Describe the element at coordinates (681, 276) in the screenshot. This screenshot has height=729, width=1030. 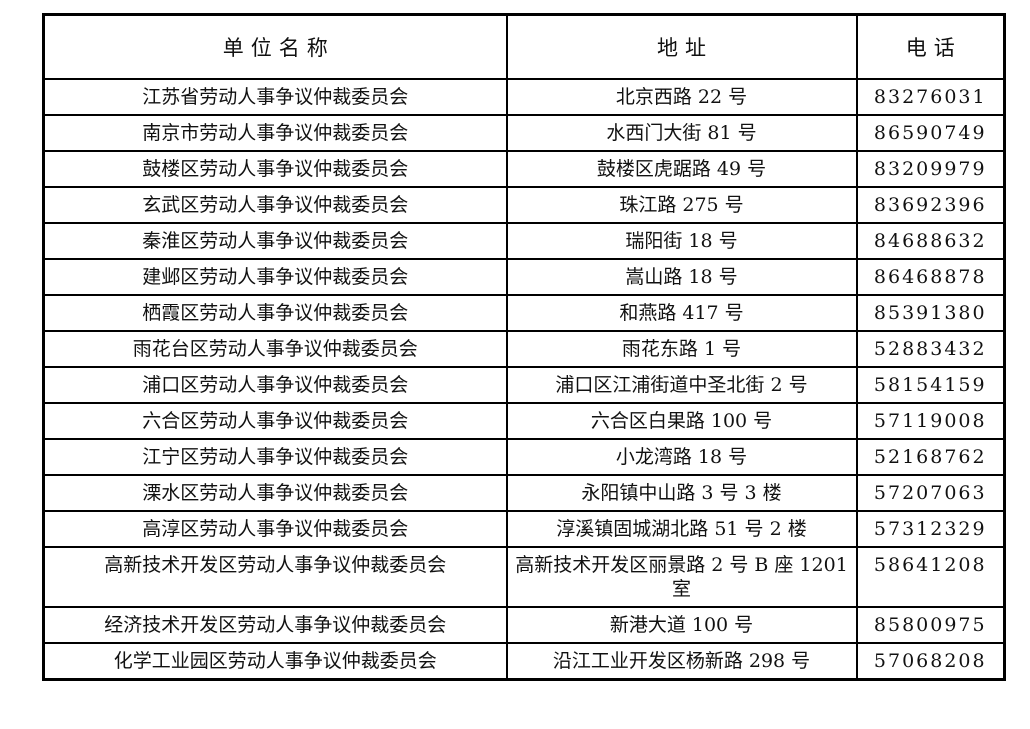
I see `cell-address: 嵩山路 18 号` at that location.